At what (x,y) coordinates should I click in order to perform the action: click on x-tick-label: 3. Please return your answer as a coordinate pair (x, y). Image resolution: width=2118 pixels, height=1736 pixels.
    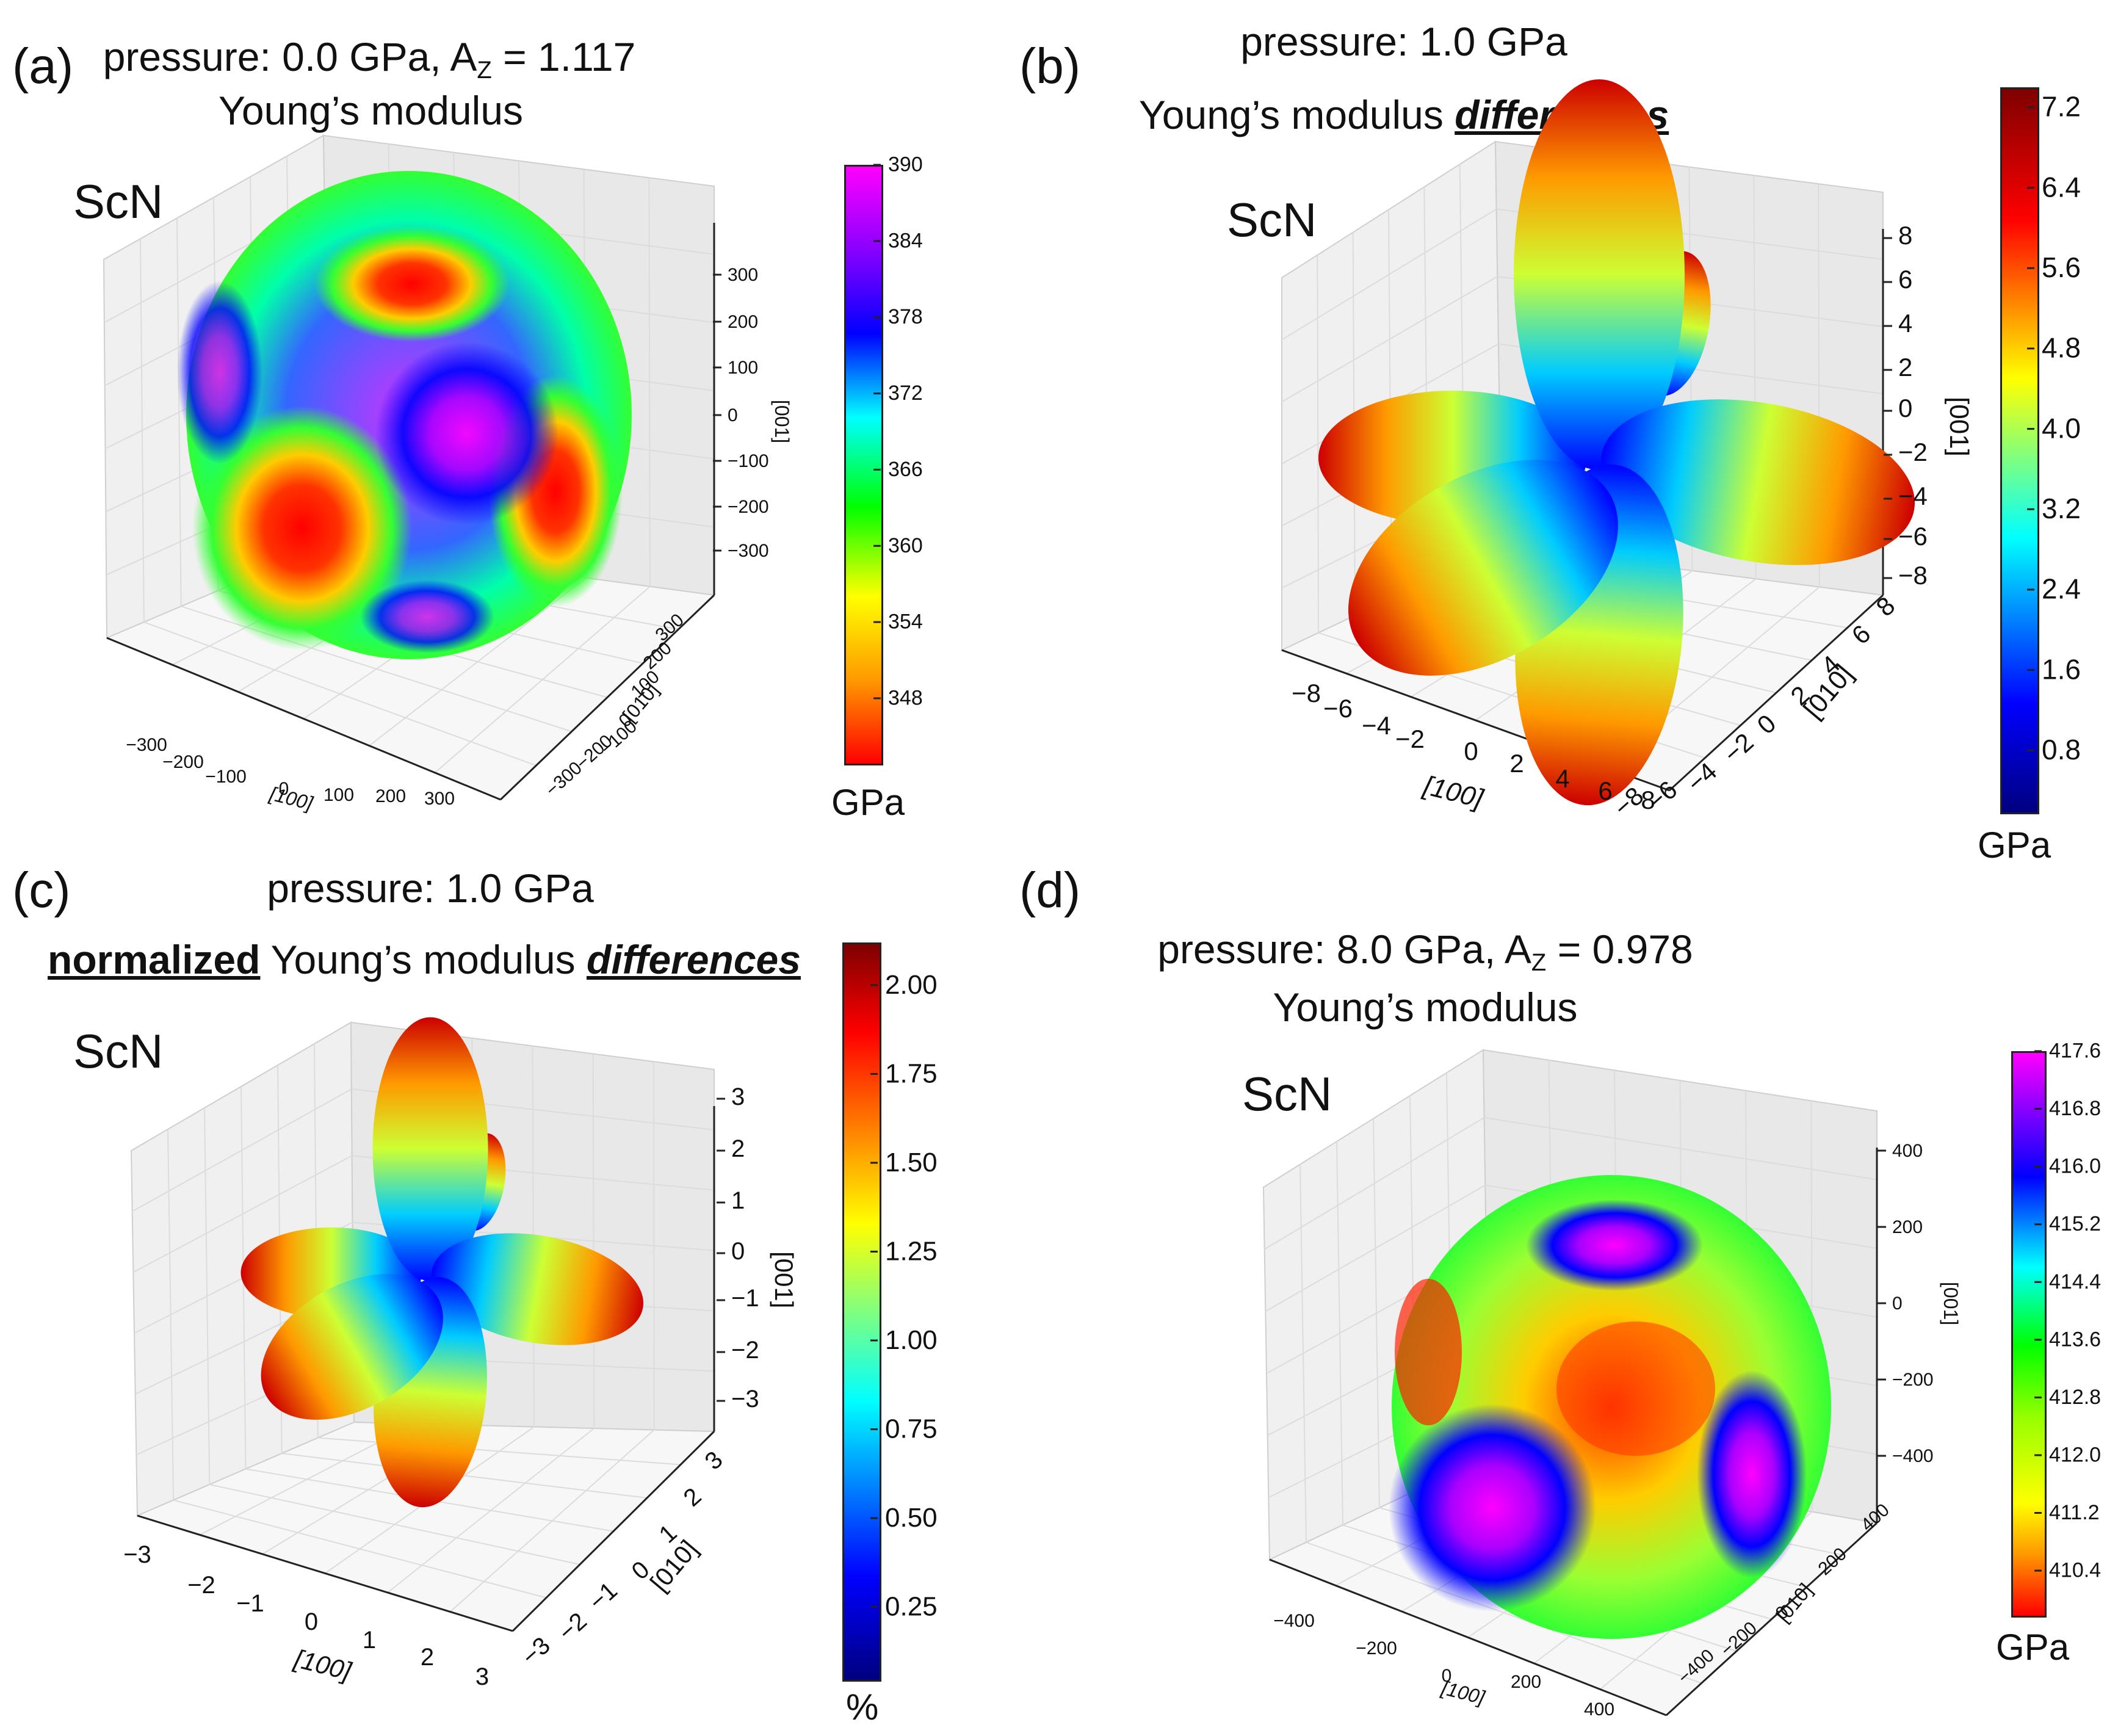
    Looking at the image, I should click on (482, 1677).